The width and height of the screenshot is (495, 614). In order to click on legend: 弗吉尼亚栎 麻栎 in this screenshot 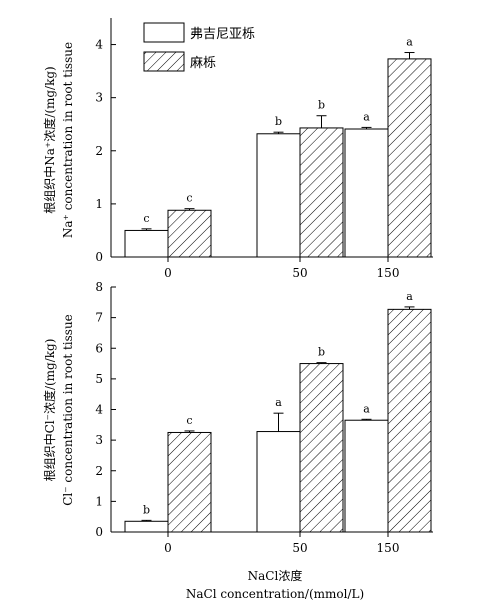, I will do `click(199, 47)`.